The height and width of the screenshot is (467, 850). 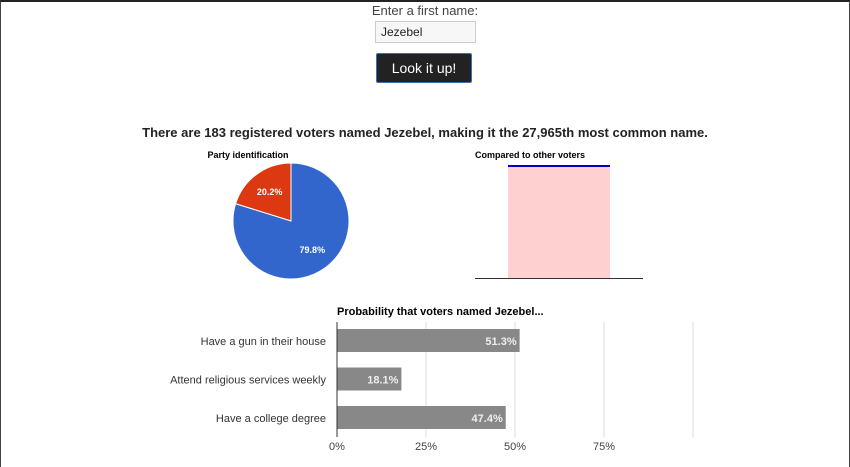 What do you see at coordinates (426, 447) in the screenshot?
I see `x-tick-label: 25%` at bounding box center [426, 447].